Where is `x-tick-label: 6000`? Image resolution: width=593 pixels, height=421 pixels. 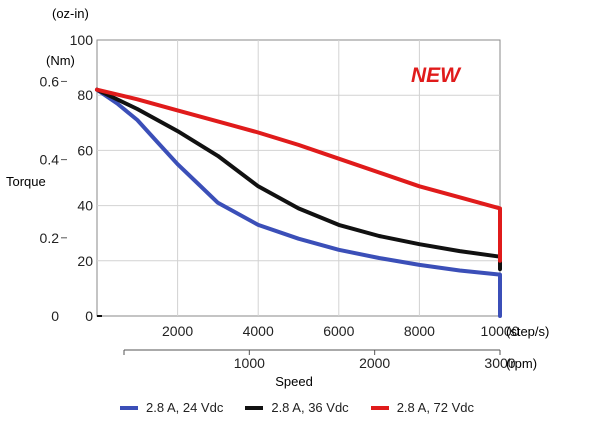 x-tick-label: 6000 is located at coordinates (338, 331).